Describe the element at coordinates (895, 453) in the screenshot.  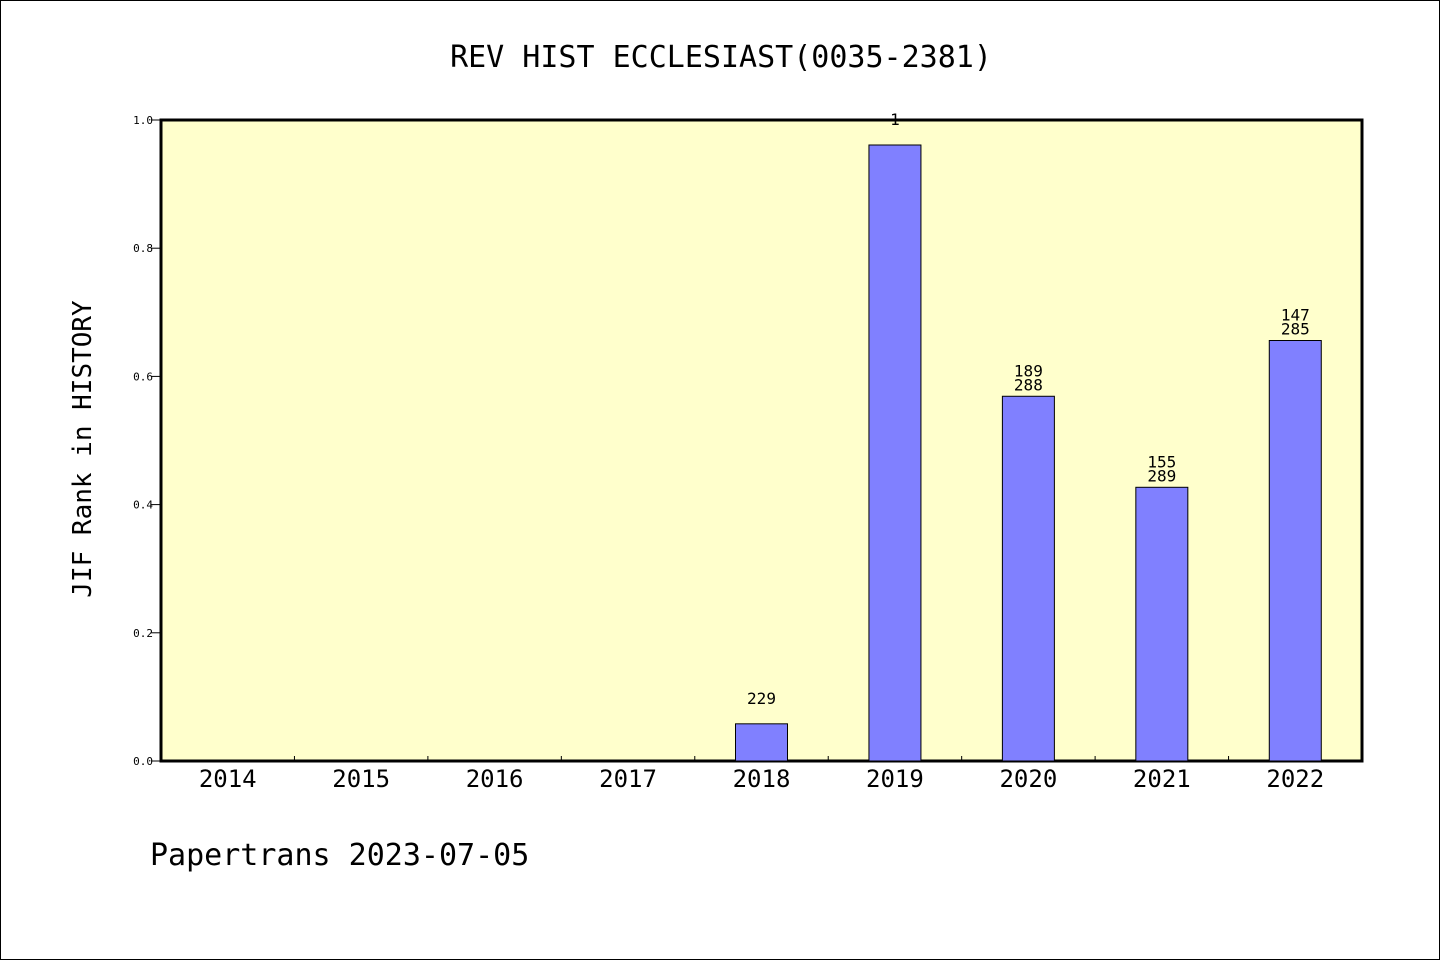
I see `bar-2019` at that location.